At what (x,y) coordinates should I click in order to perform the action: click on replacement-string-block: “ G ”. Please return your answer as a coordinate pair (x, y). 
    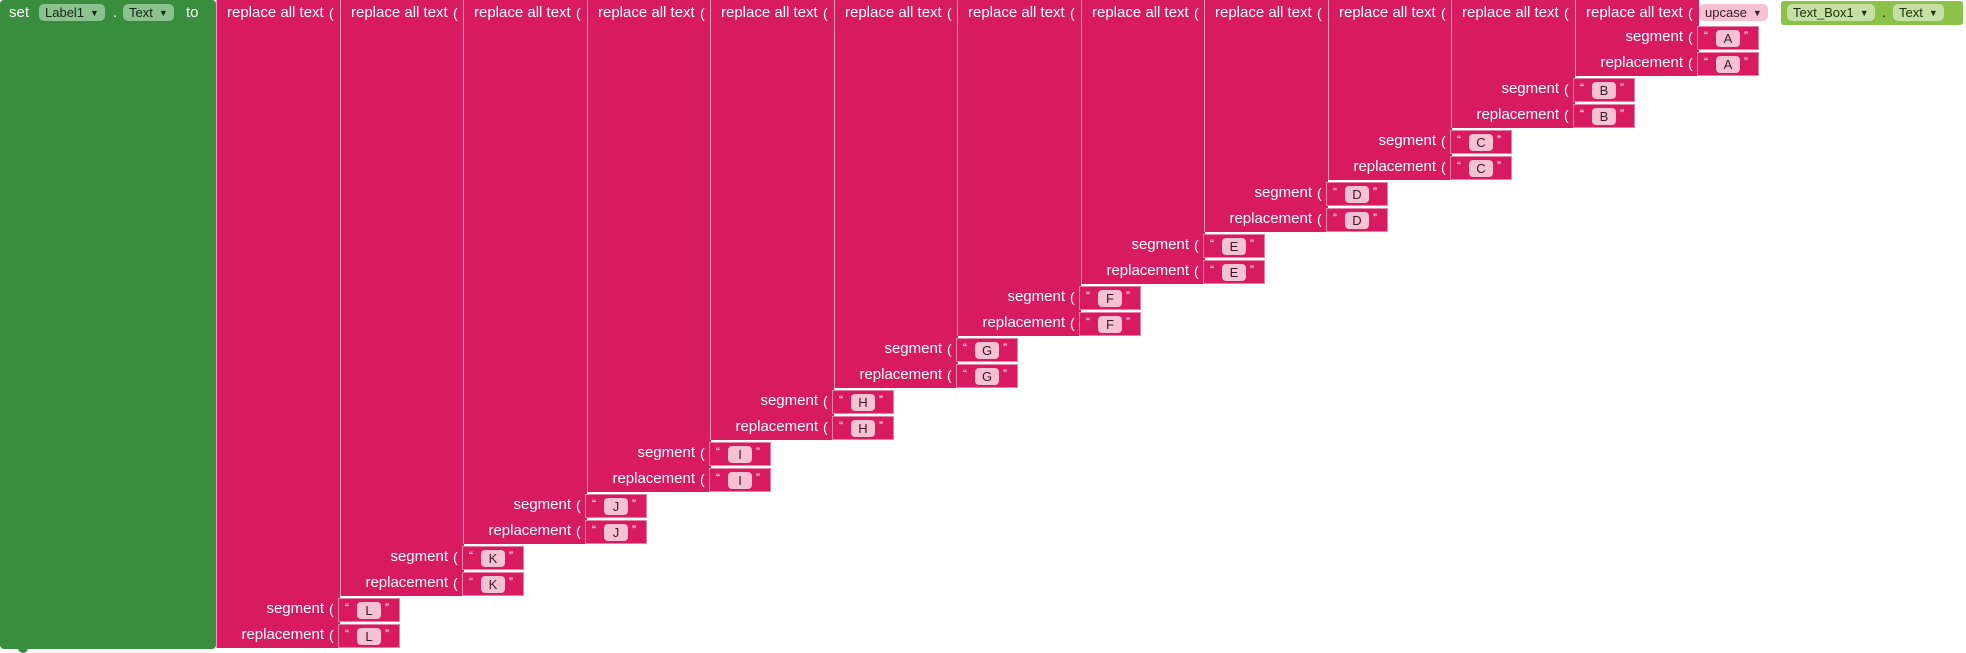
    Looking at the image, I should click on (987, 376).